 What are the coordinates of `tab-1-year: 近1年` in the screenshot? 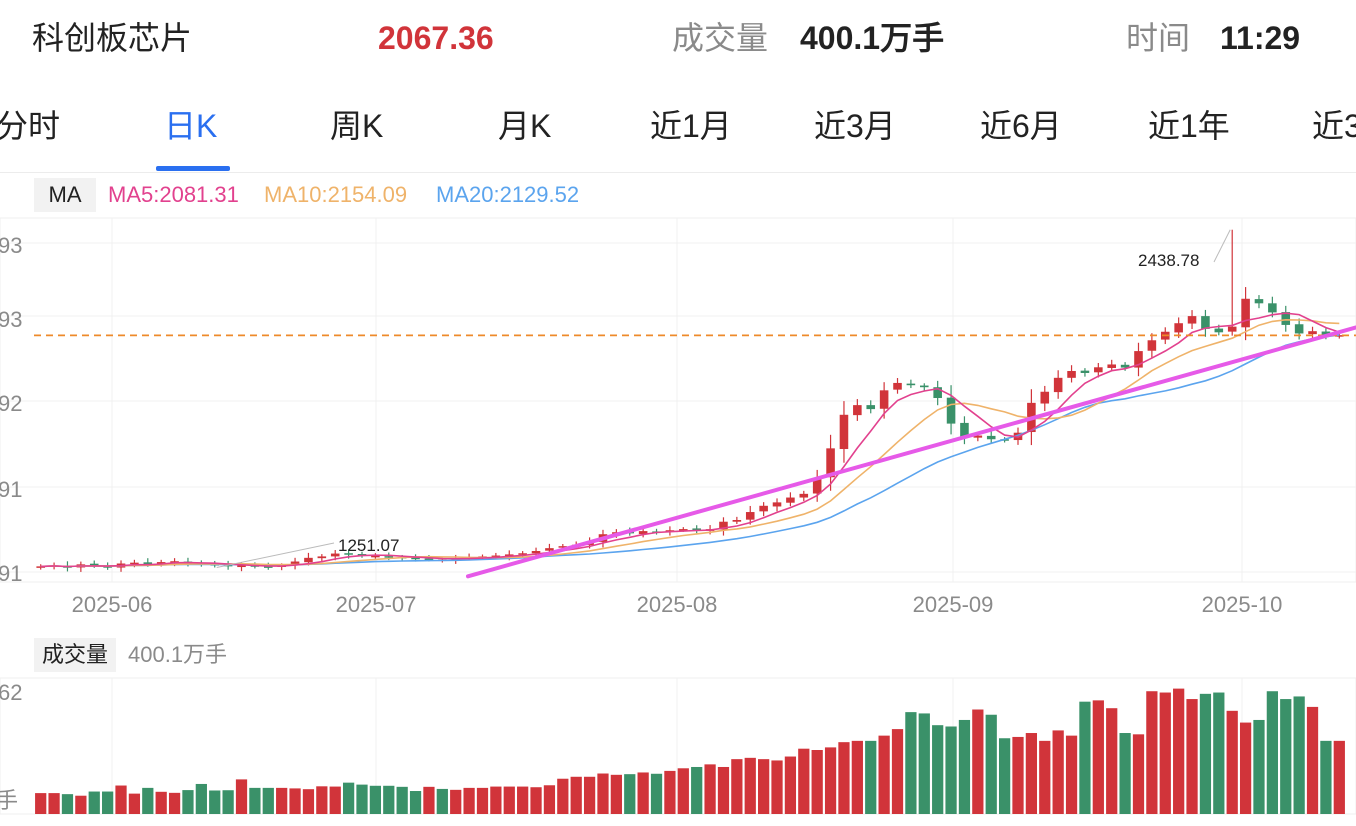 It's located at (1189, 126).